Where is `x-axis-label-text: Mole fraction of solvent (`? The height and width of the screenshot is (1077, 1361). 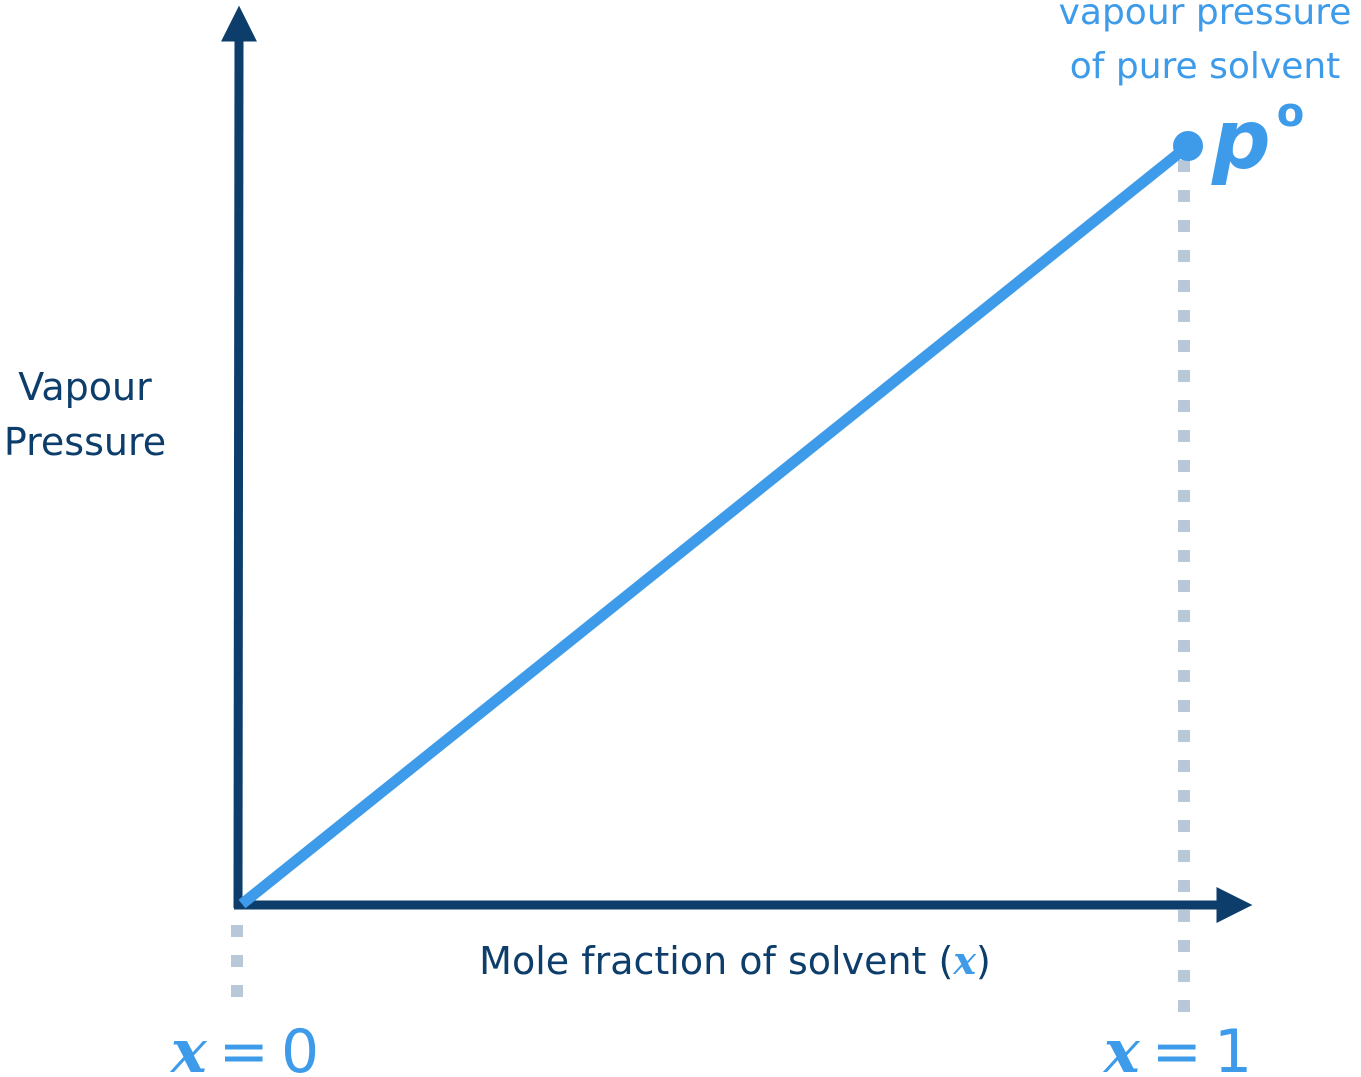
x-axis-label-text: Mole fraction of solvent ( is located at coordinates (716, 961).